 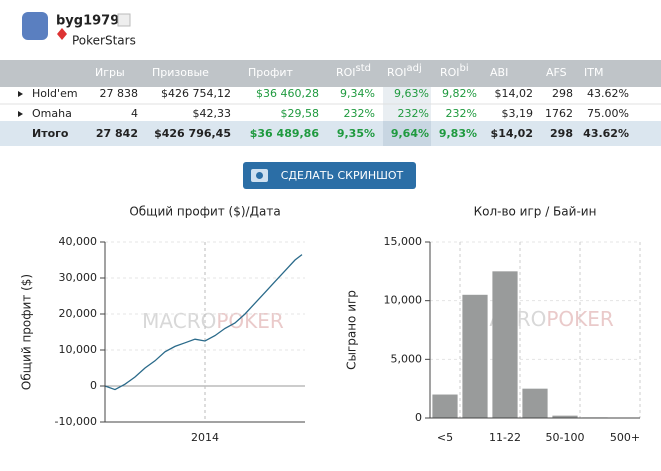 I want to click on screenshot-button: СДЕЛАТЬ СКРИНШОТ, so click(x=329, y=175).